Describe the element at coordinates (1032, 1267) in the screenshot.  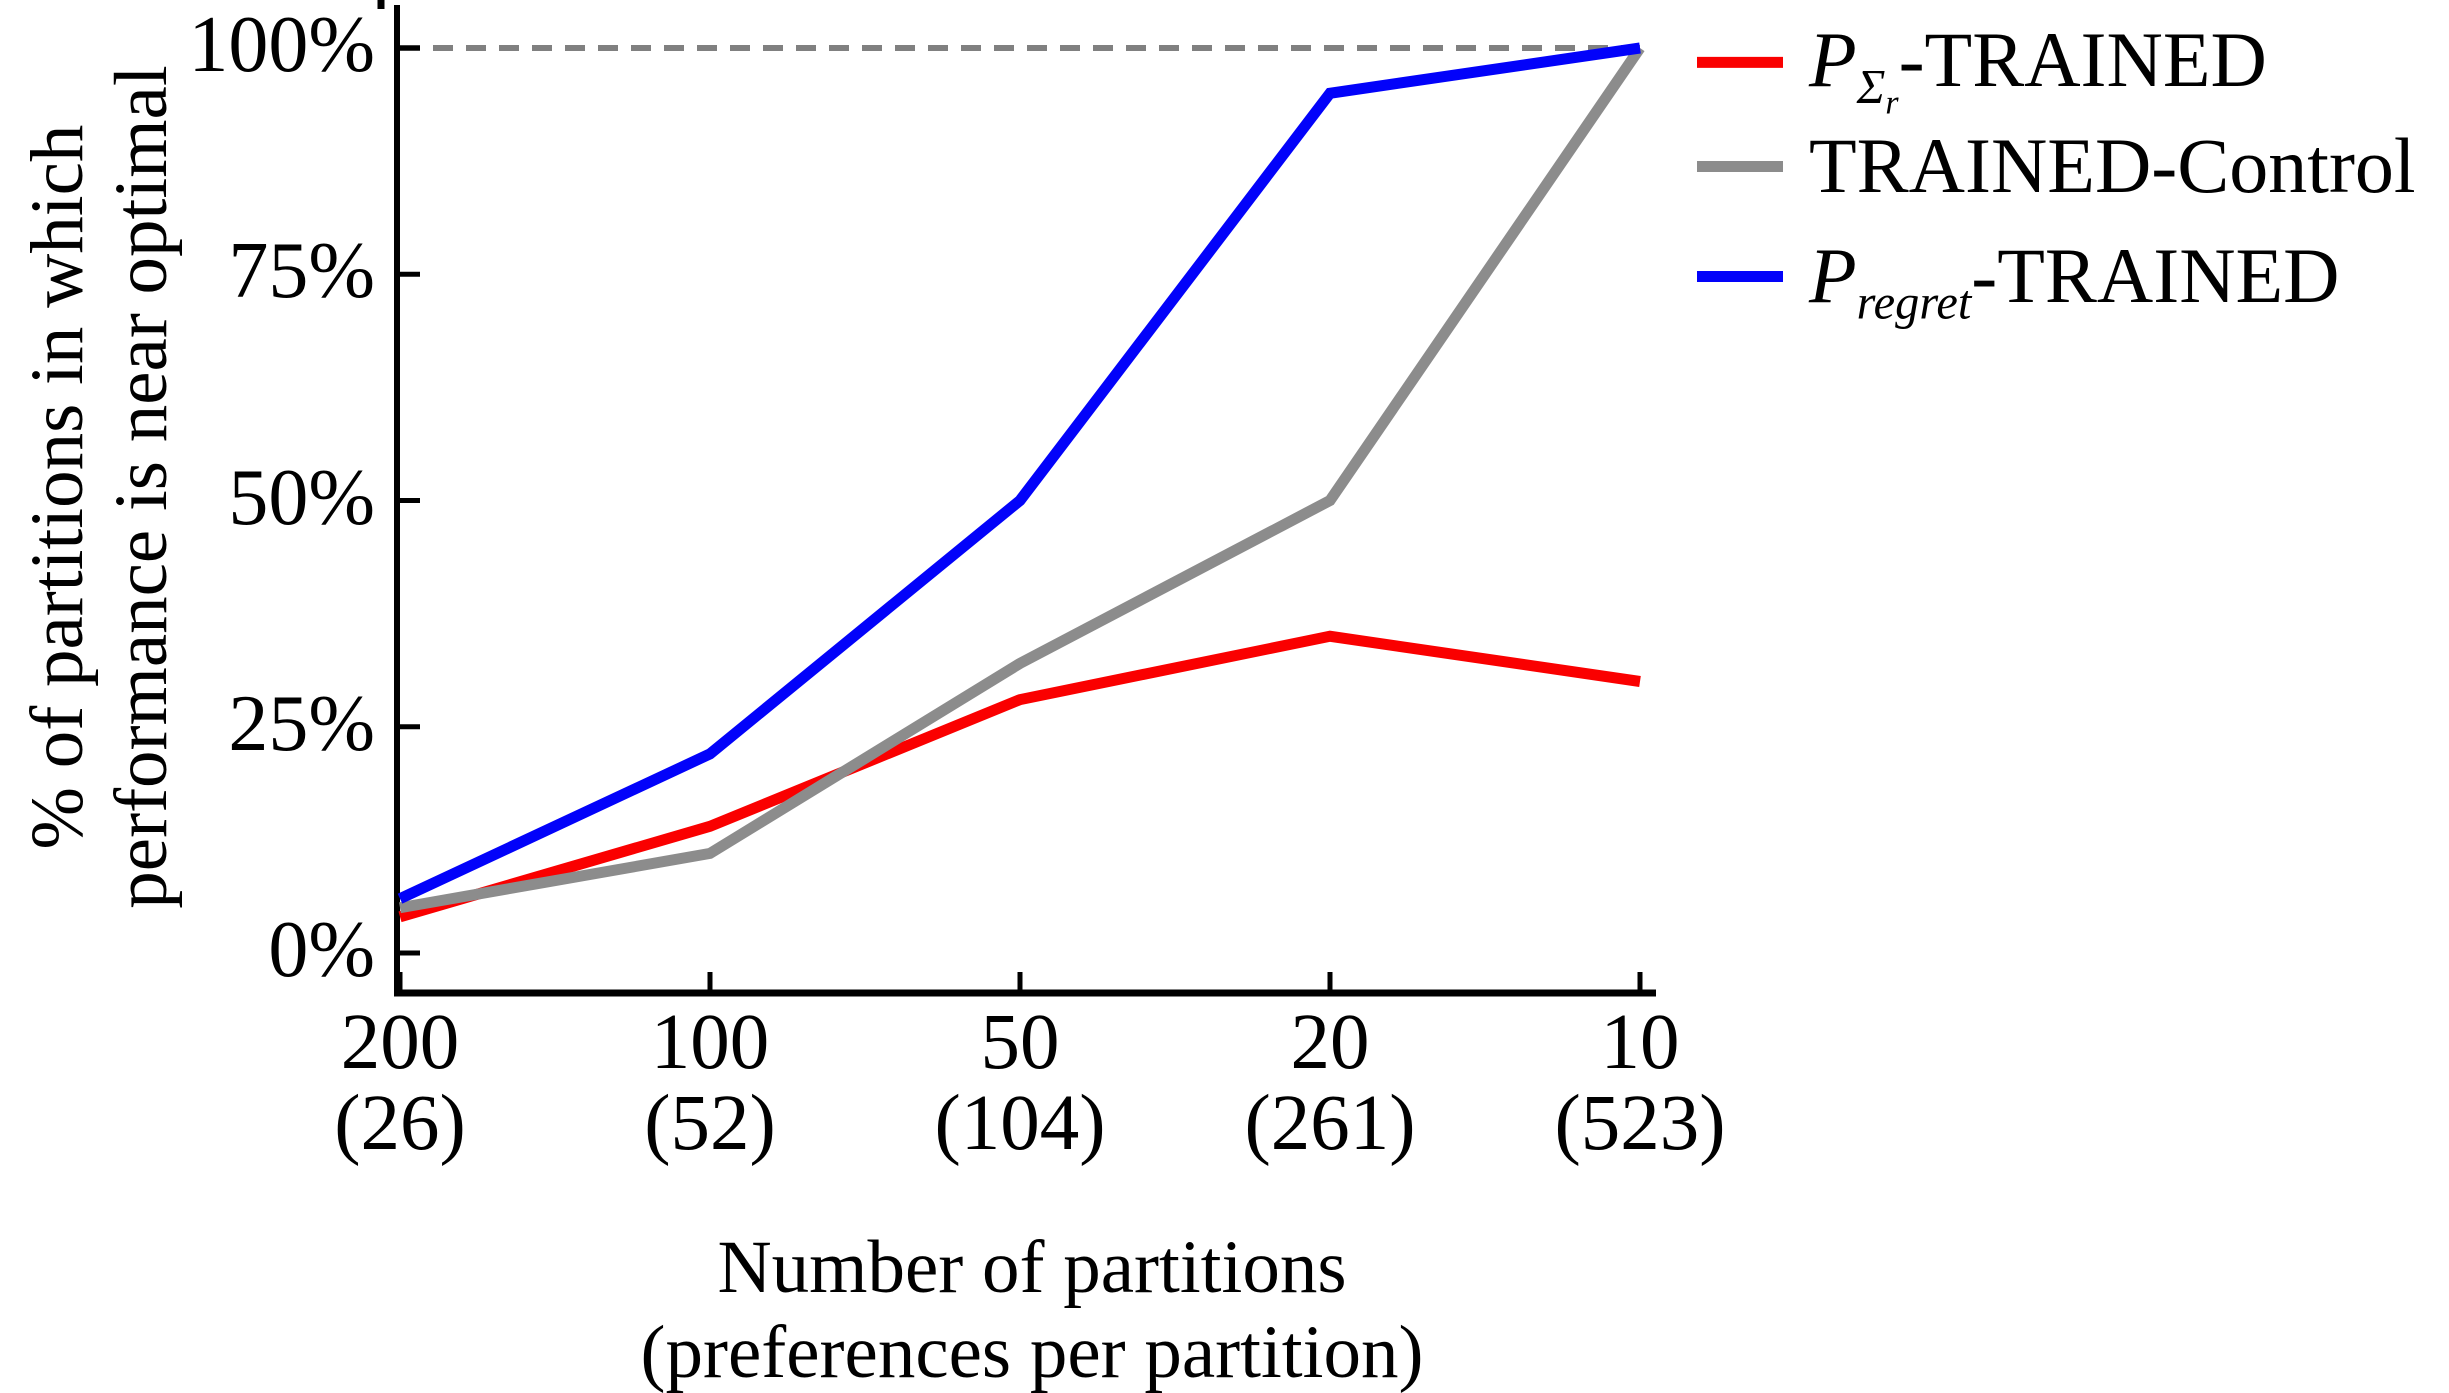
I see `x-axis-title-line1: Number of partitions` at that location.